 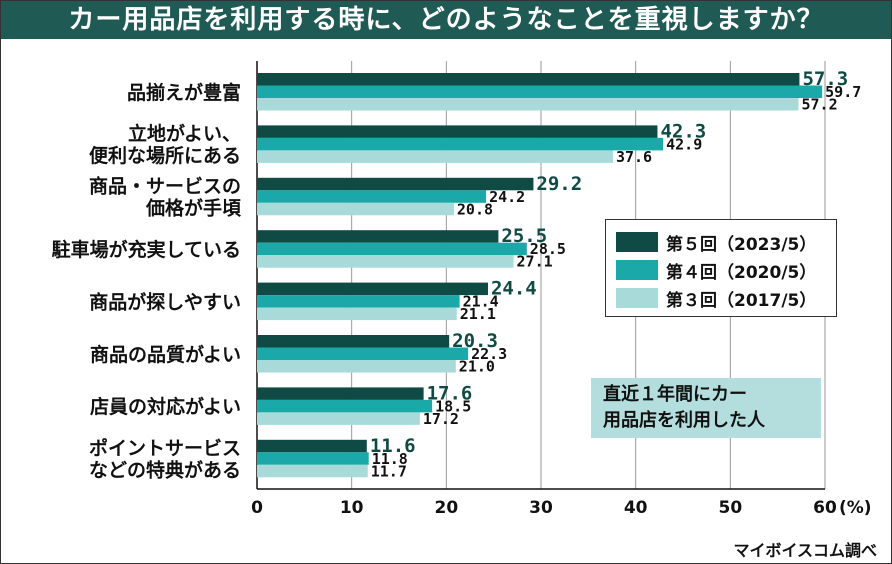 I want to click on category-label: 価格が手頃, so click(x=193, y=208).